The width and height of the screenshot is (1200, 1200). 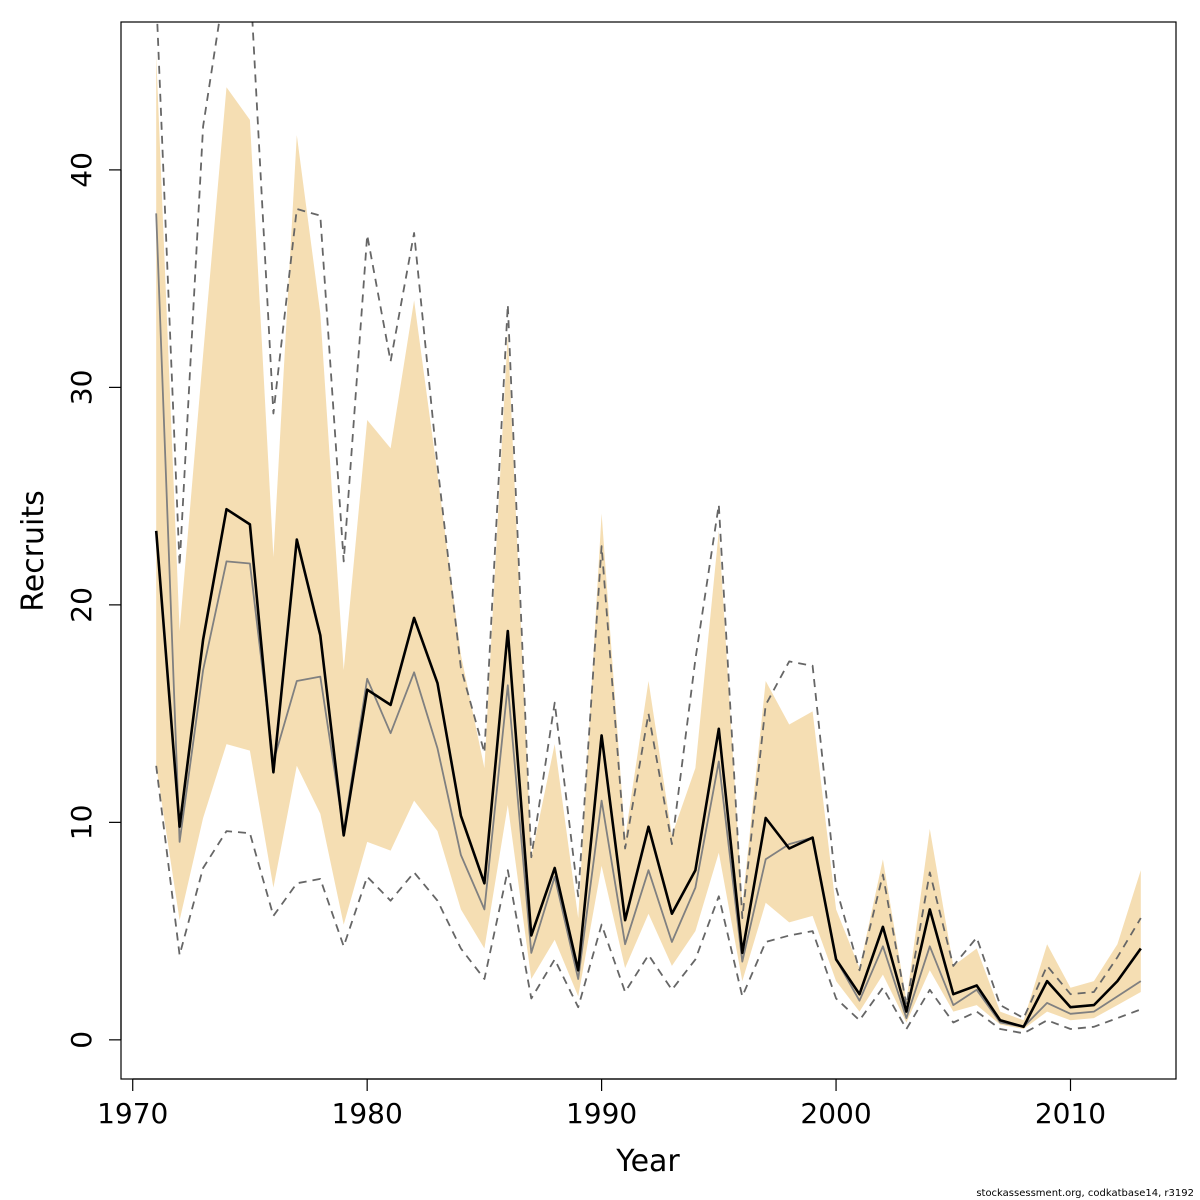 I want to click on footer-credit: stockassessment.org, codkatbase14, r3192, so click(x=1085, y=1193).